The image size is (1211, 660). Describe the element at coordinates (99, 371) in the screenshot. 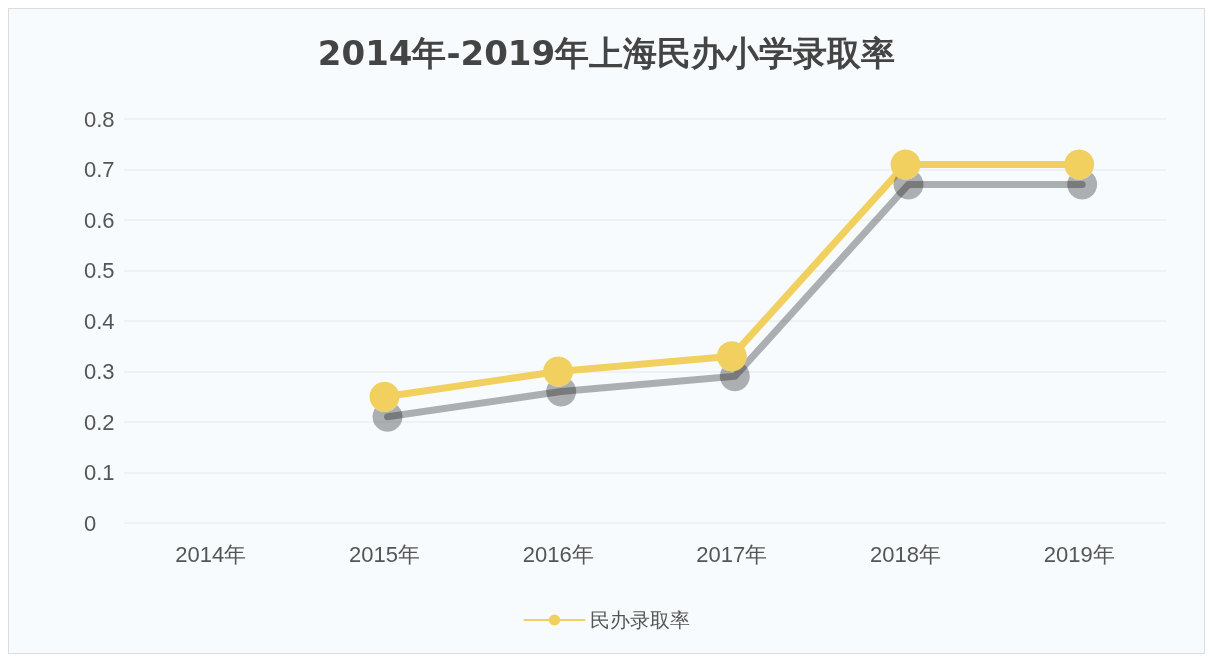

I see `y-tick-label: 0.3` at that location.